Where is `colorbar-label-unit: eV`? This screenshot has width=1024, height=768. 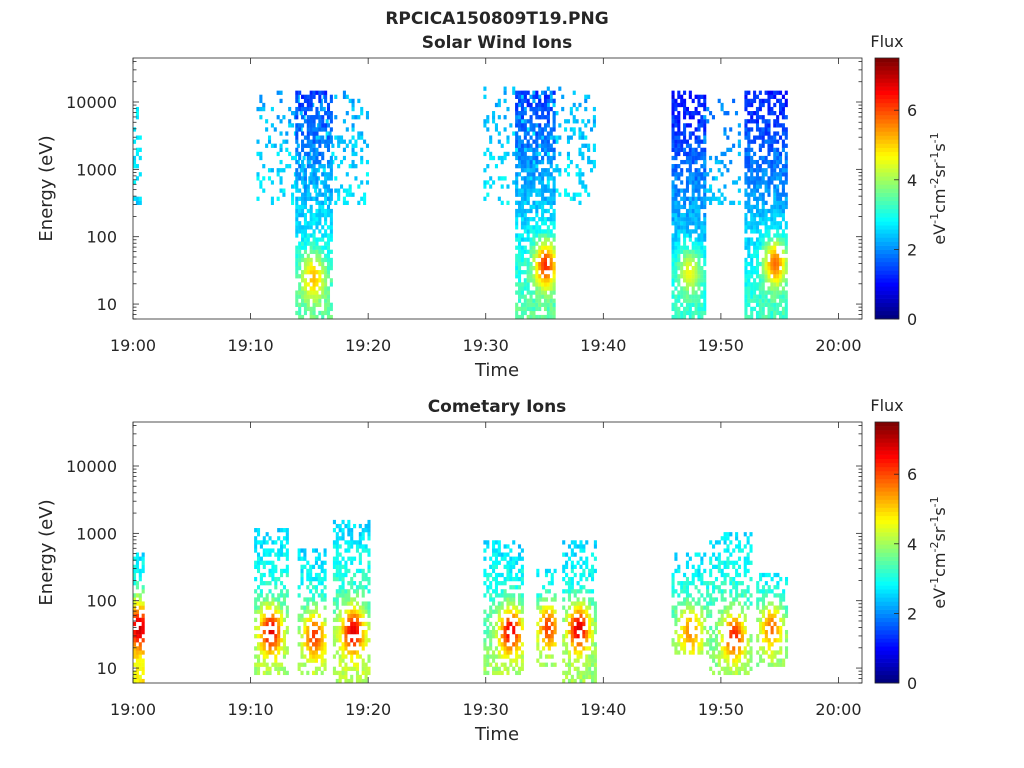 colorbar-label-unit: eV is located at coordinates (939, 234).